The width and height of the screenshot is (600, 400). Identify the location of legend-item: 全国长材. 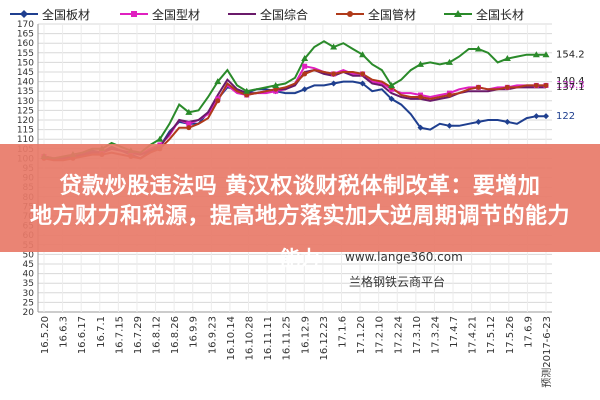
(484, 14).